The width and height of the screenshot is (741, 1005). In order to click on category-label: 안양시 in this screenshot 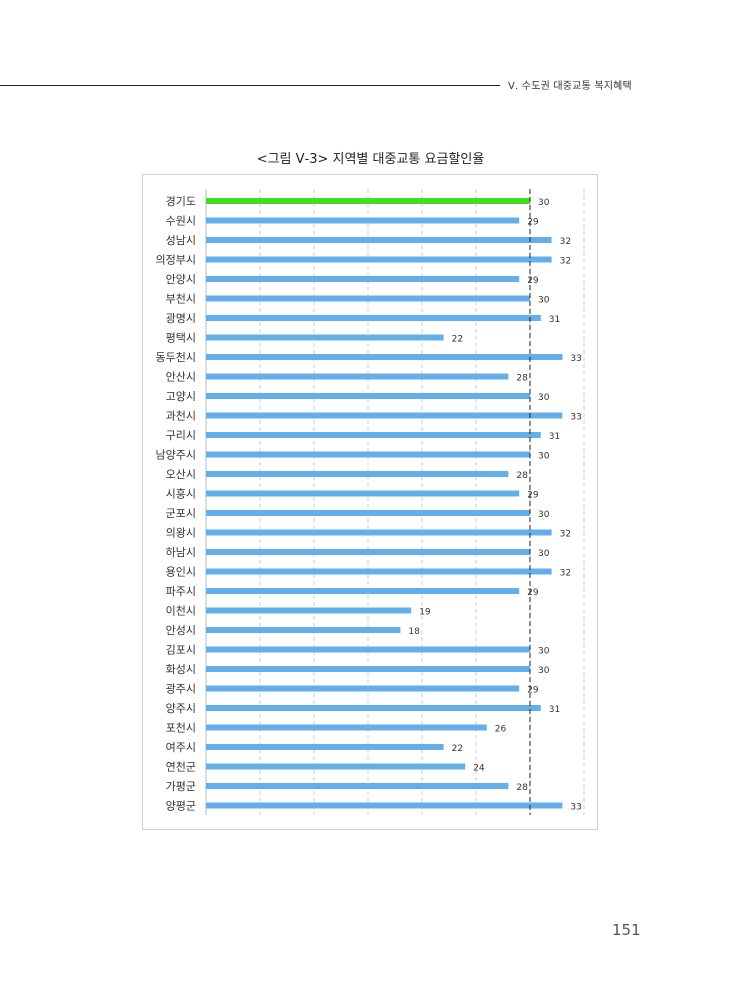, I will do `click(181, 279)`.